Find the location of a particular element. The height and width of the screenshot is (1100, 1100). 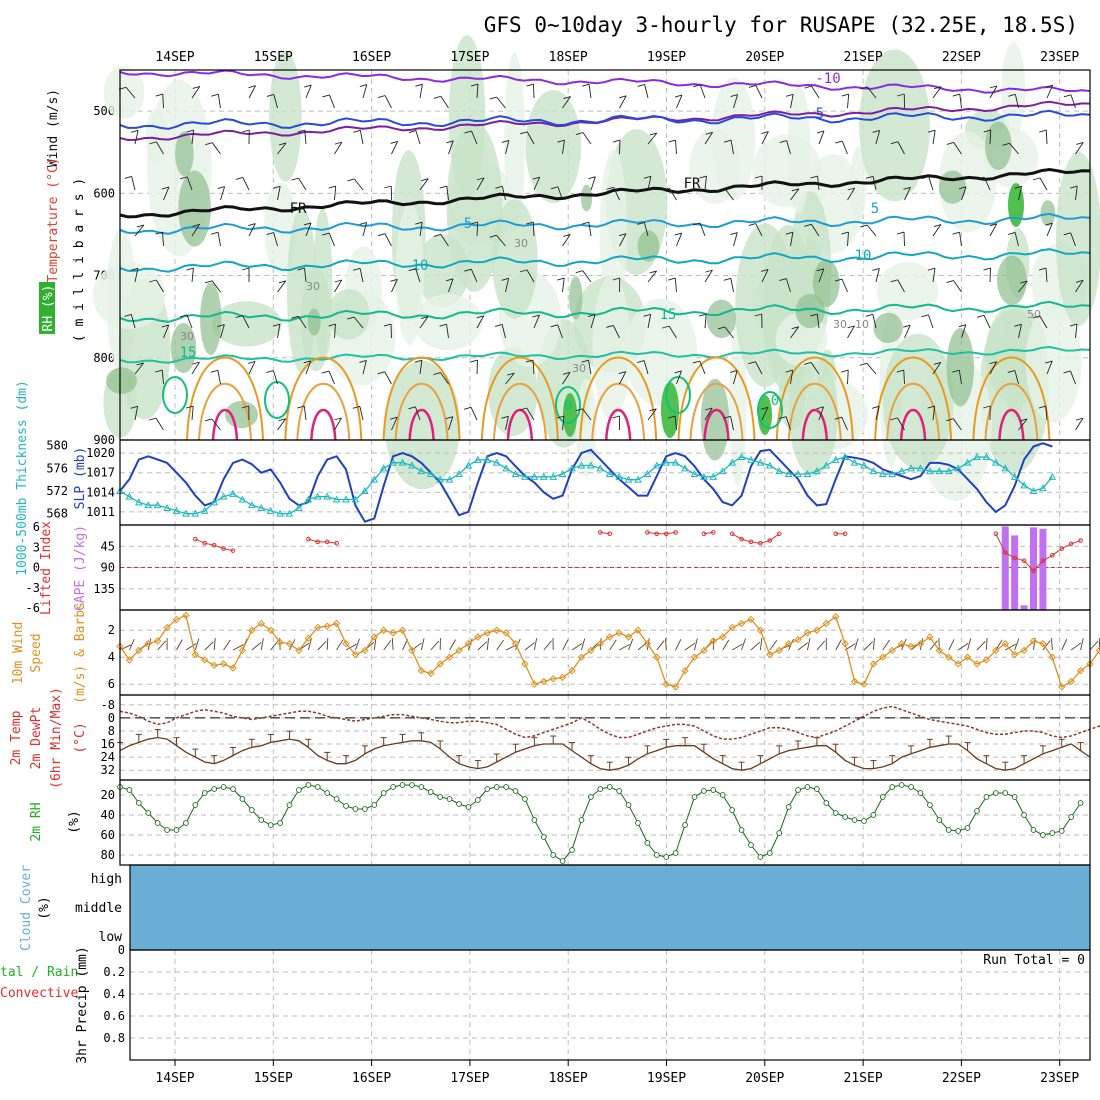

precip-tick: 0.2 is located at coordinates (114, 972).